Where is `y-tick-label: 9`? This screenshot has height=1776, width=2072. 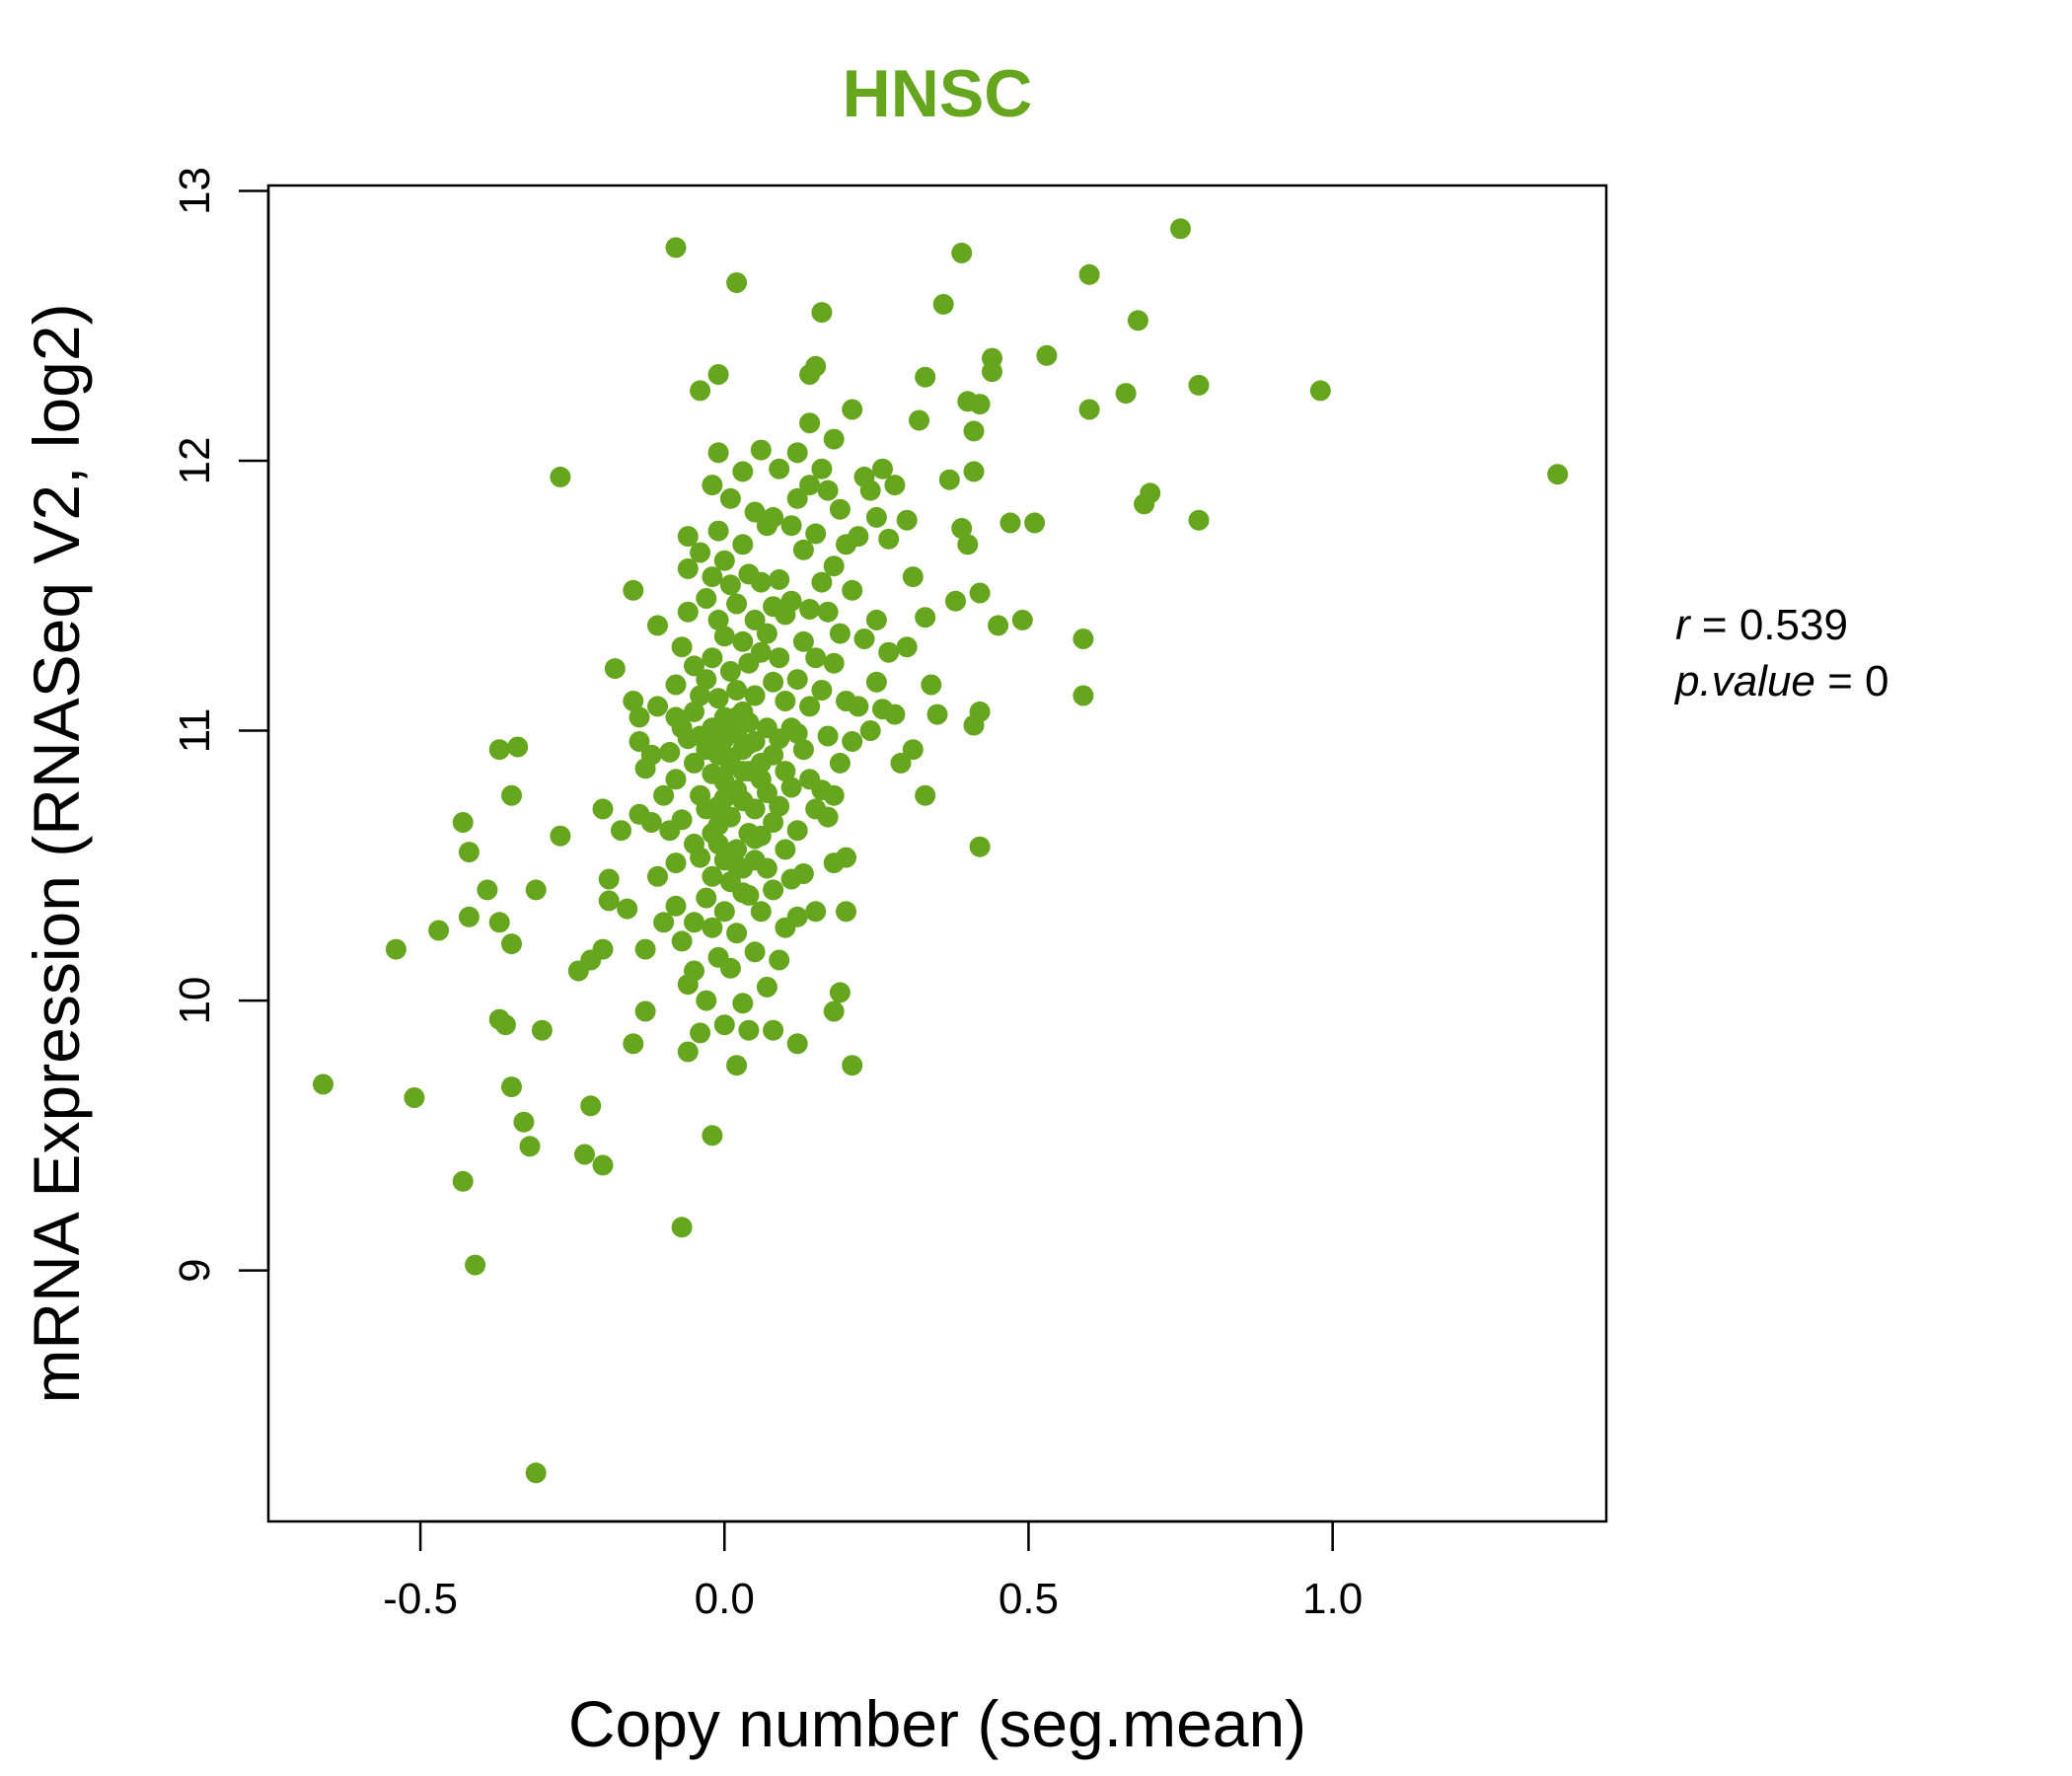 y-tick-label: 9 is located at coordinates (195, 1270).